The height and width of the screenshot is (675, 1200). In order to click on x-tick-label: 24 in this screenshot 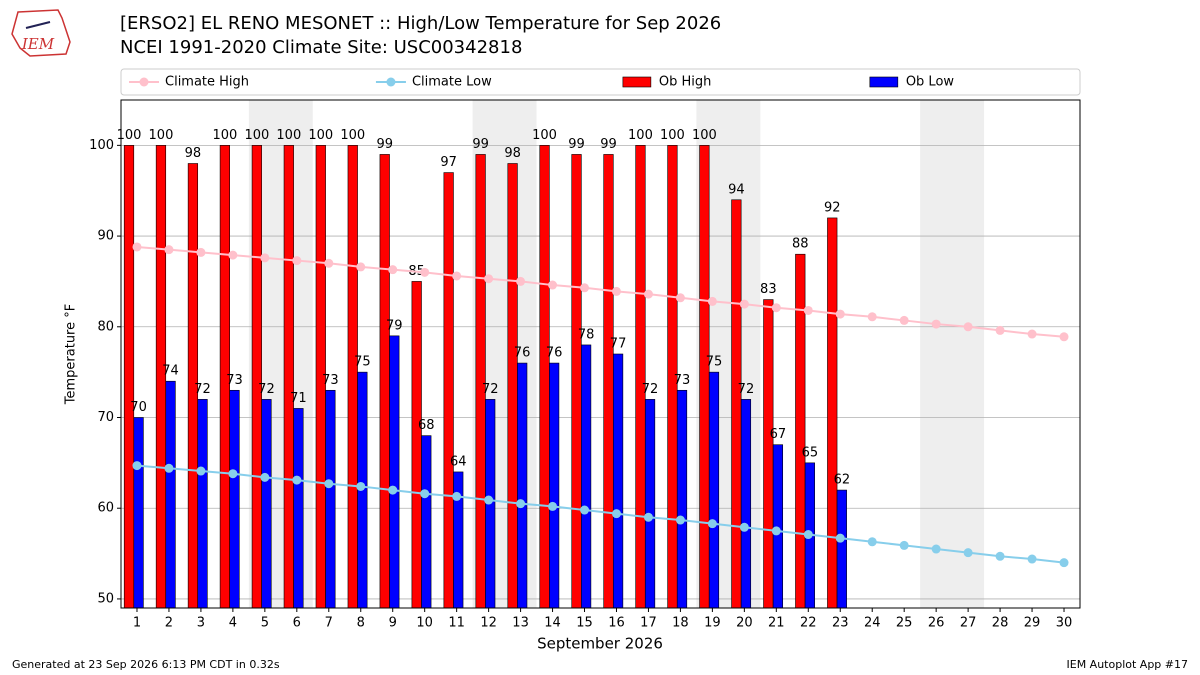, I will do `click(872, 623)`.